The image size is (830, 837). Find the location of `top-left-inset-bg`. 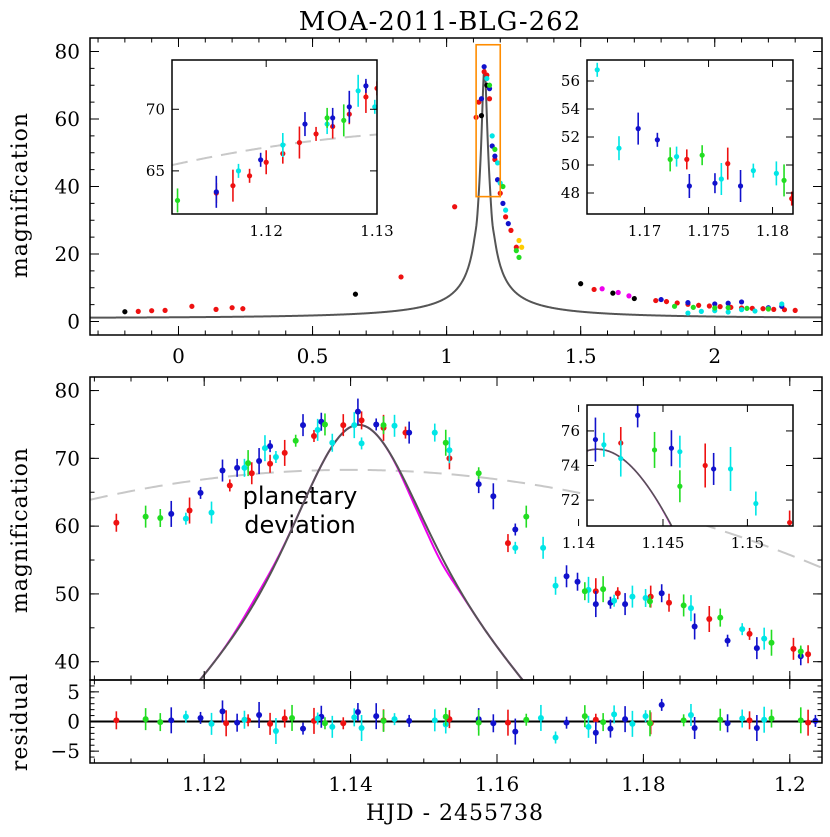

top-left-inset-bg is located at coordinates (274, 137).